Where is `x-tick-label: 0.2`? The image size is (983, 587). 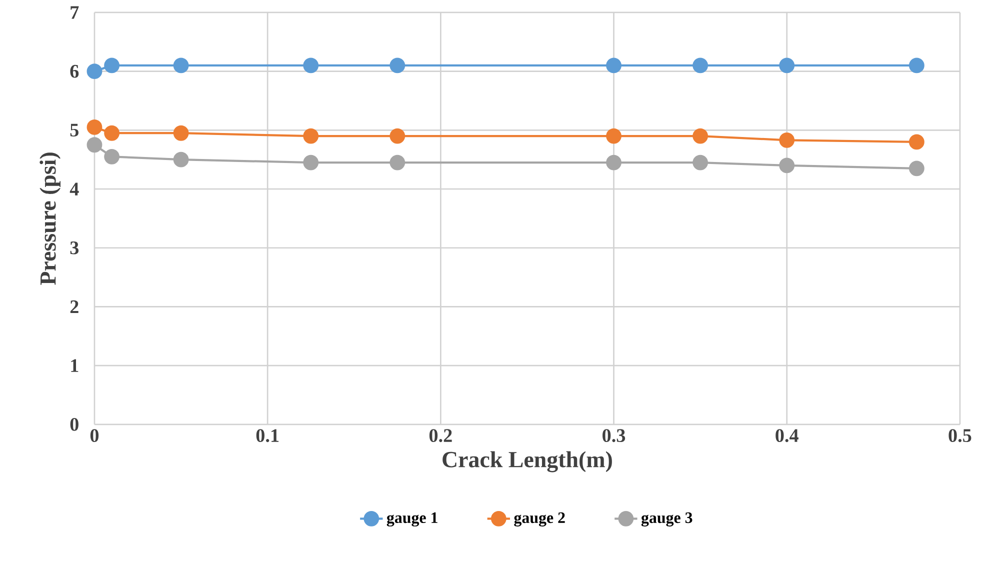 x-tick-label: 0.2 is located at coordinates (440, 435).